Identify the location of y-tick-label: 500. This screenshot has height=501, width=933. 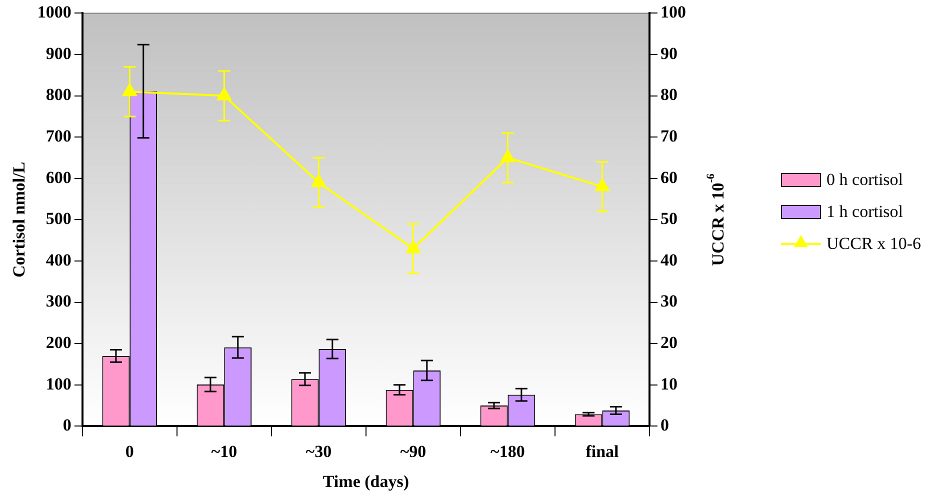
(59, 218).